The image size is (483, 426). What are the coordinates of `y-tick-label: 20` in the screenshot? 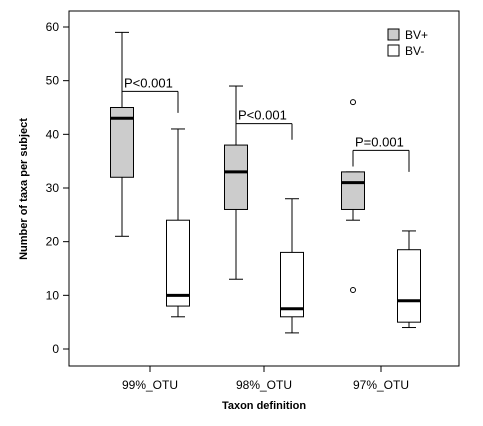 It's located at (53, 242).